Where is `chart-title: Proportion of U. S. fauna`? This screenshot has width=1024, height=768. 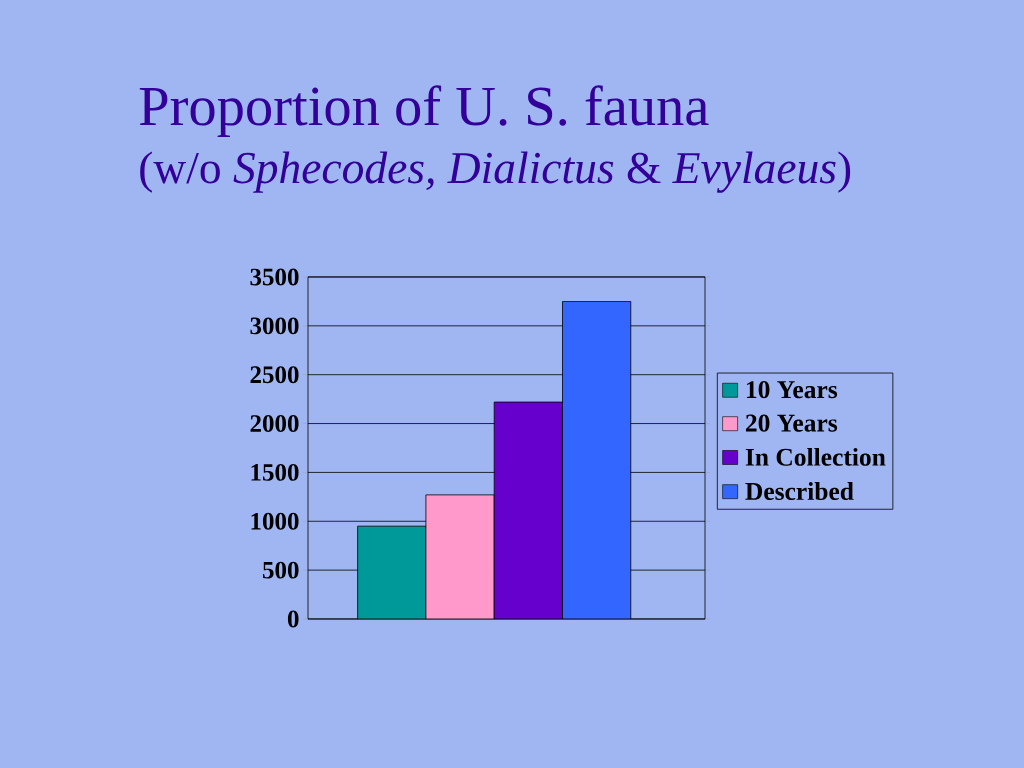
chart-title: Proportion of U. S. fauna is located at coordinates (424, 111).